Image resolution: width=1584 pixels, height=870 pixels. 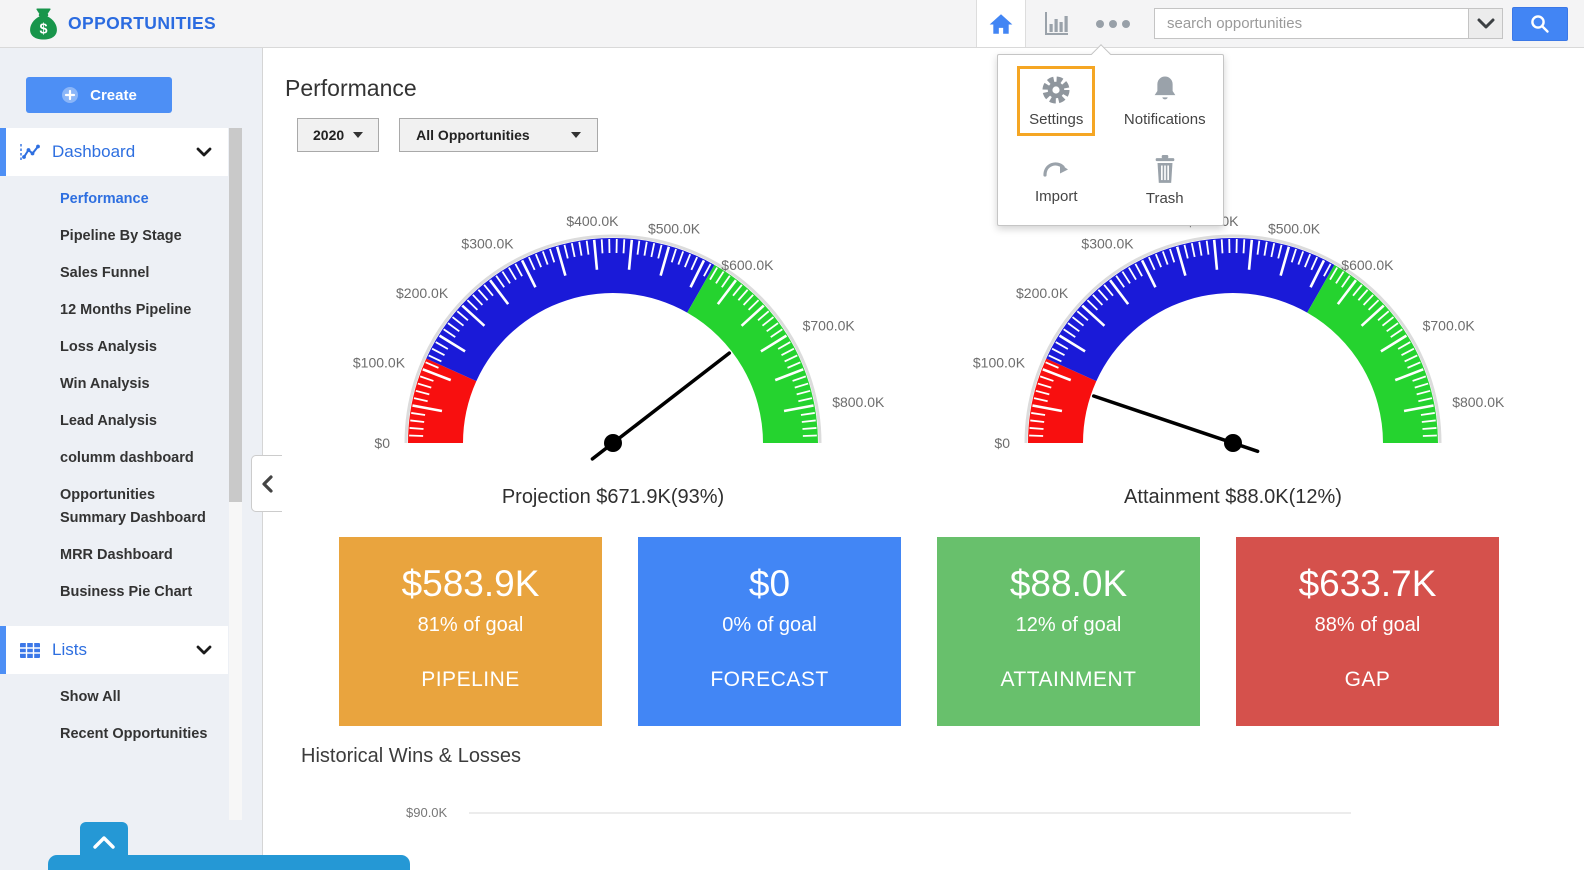 What do you see at coordinates (473, 135) in the screenshot?
I see `scope-filter-value: All Opportunities` at bounding box center [473, 135].